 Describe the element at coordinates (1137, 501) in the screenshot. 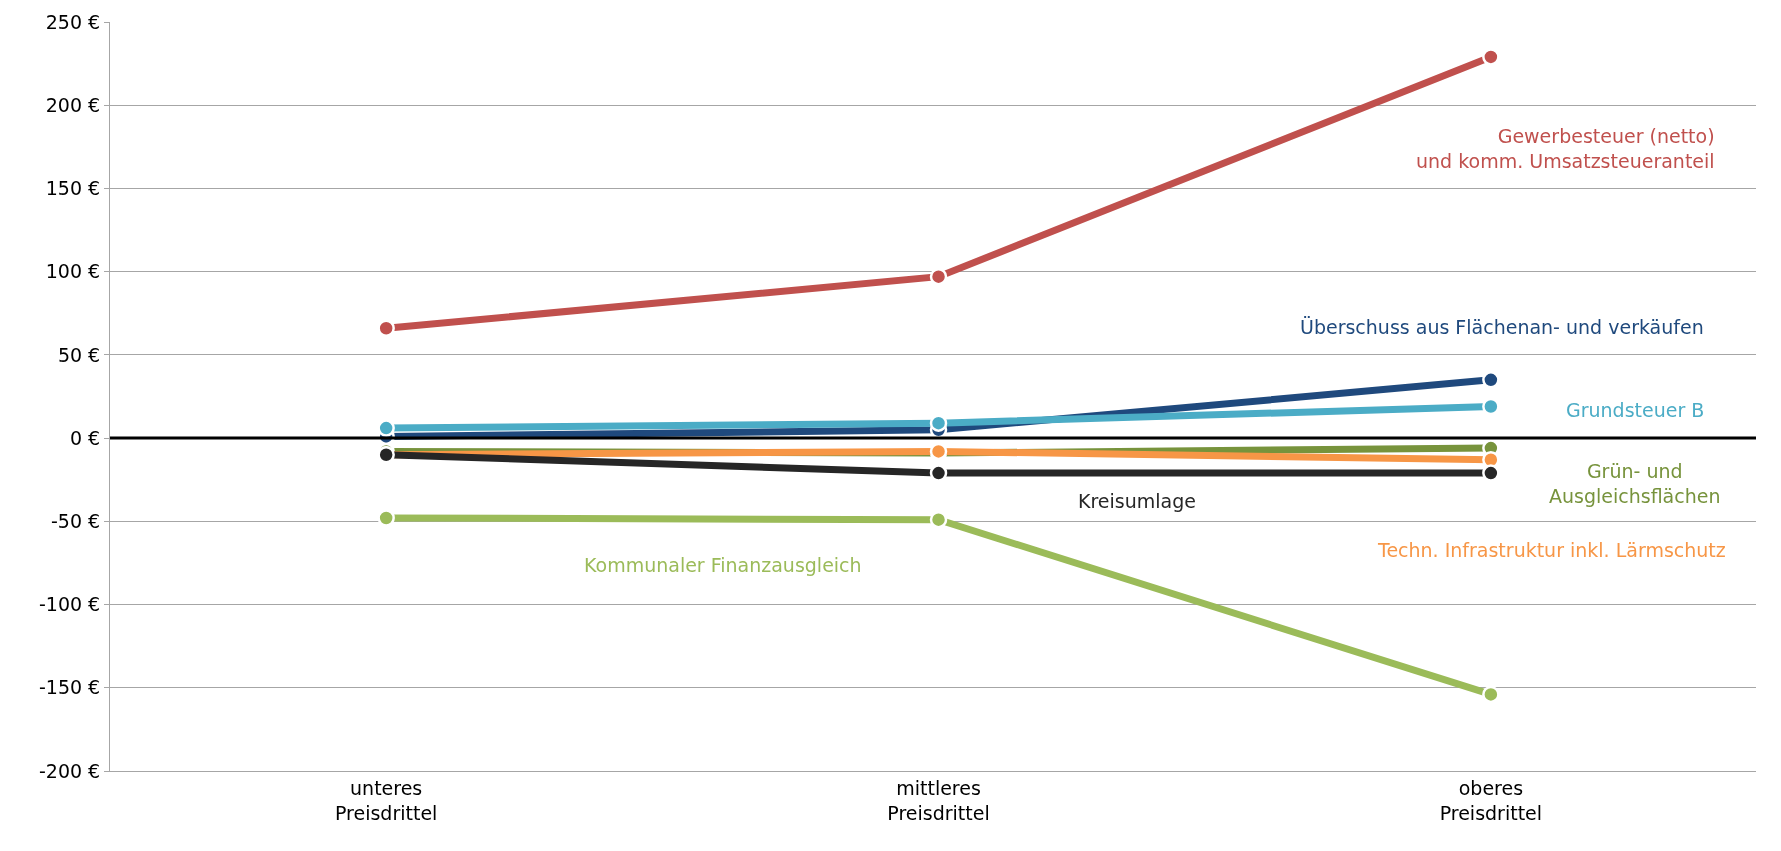

I see `series-label: Kreisumlage` at that location.